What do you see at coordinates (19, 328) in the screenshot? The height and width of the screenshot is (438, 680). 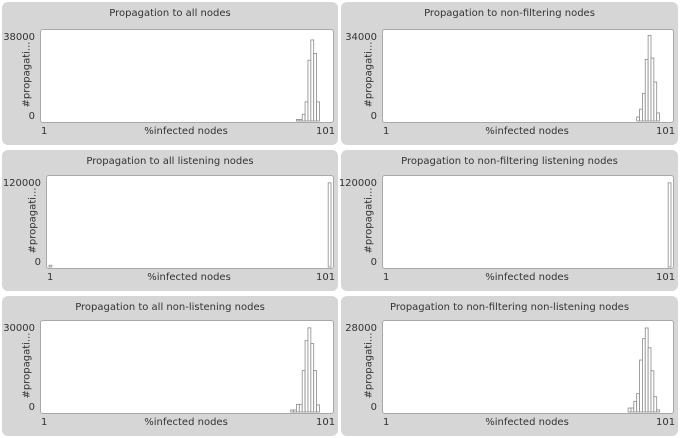 I see `y-tick-max: 30000` at bounding box center [19, 328].